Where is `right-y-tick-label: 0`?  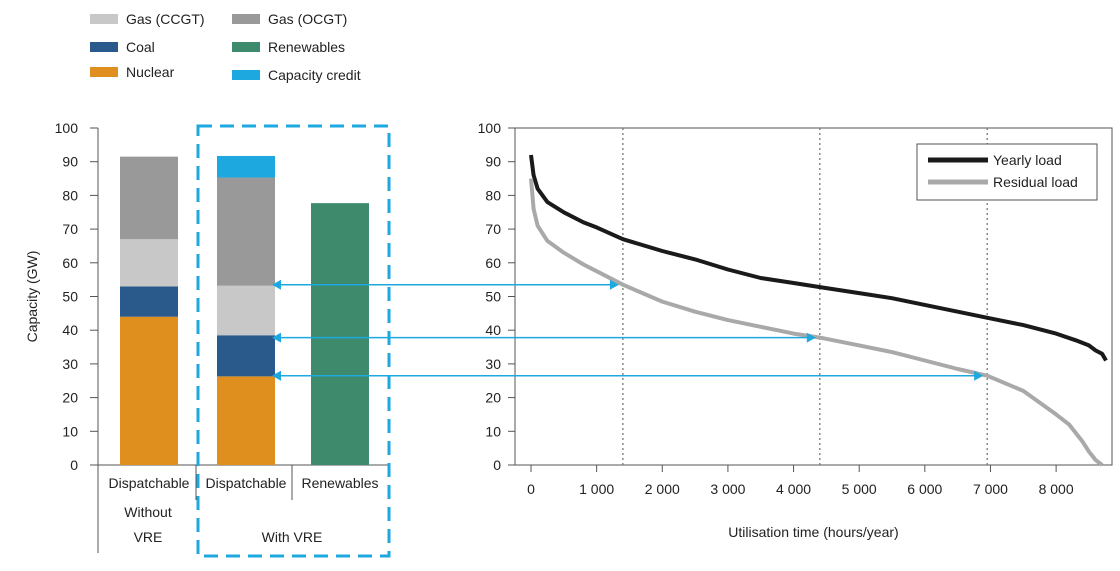
right-y-tick-label: 0 is located at coordinates (497, 465).